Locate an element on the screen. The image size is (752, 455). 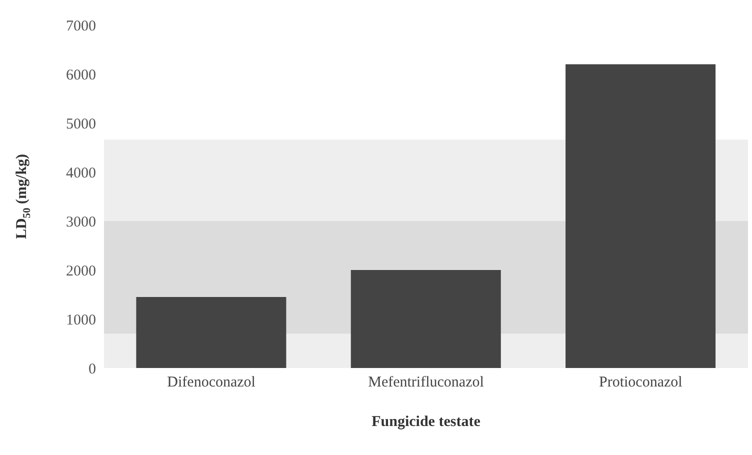
y-tick-label: 4000 is located at coordinates (81, 173).